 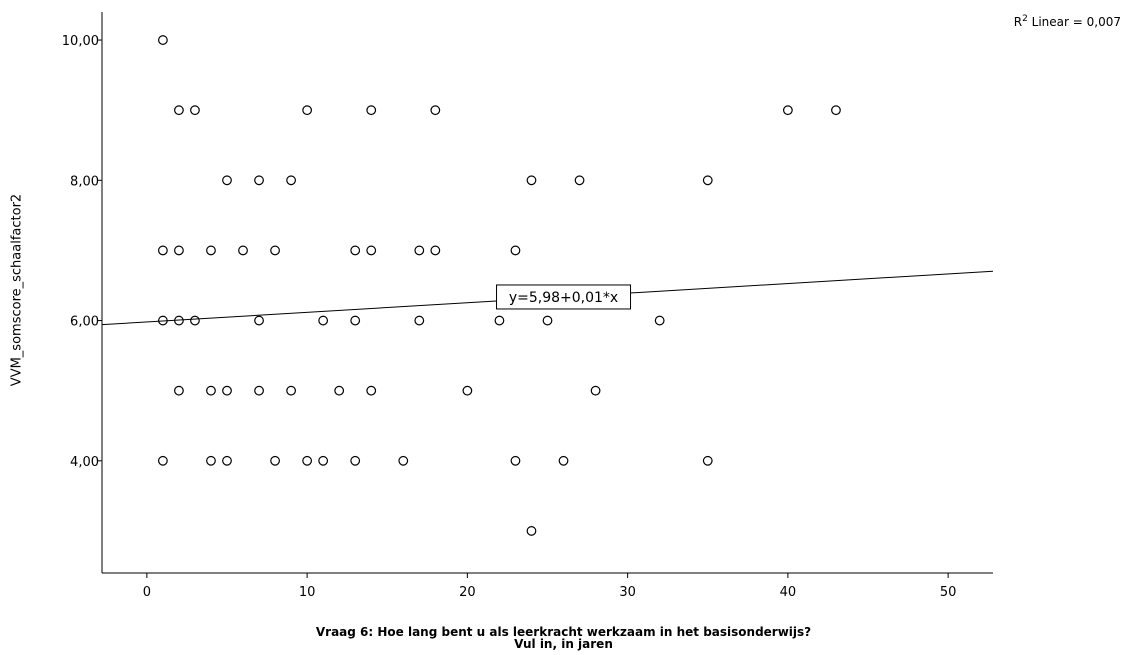 What do you see at coordinates (84, 462) in the screenshot?
I see `y-tick-label: 4,00` at bounding box center [84, 462].